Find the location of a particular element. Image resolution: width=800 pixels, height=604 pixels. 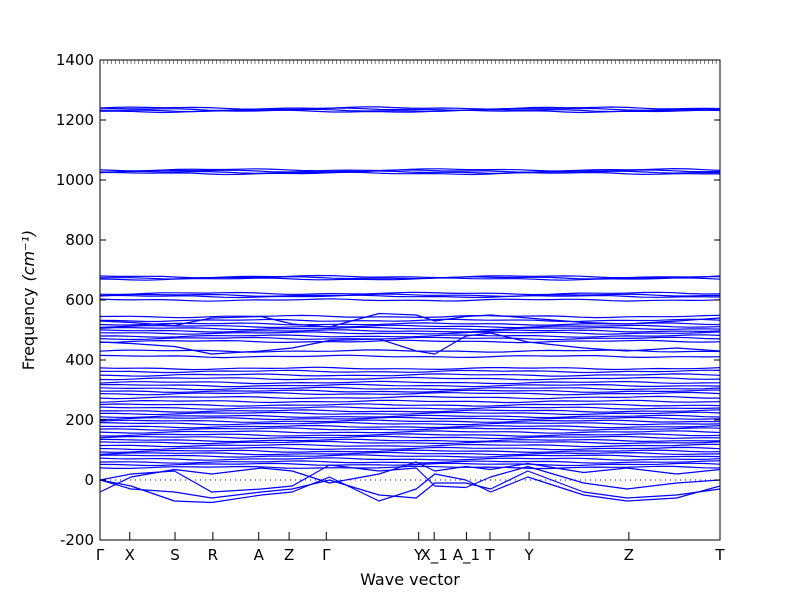

y-tick-label: 1400 is located at coordinates (75, 60).